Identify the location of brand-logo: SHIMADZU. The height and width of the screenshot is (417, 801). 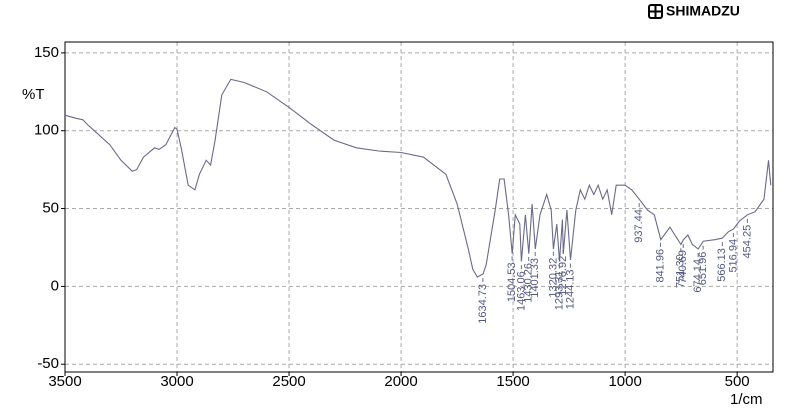
(694, 11).